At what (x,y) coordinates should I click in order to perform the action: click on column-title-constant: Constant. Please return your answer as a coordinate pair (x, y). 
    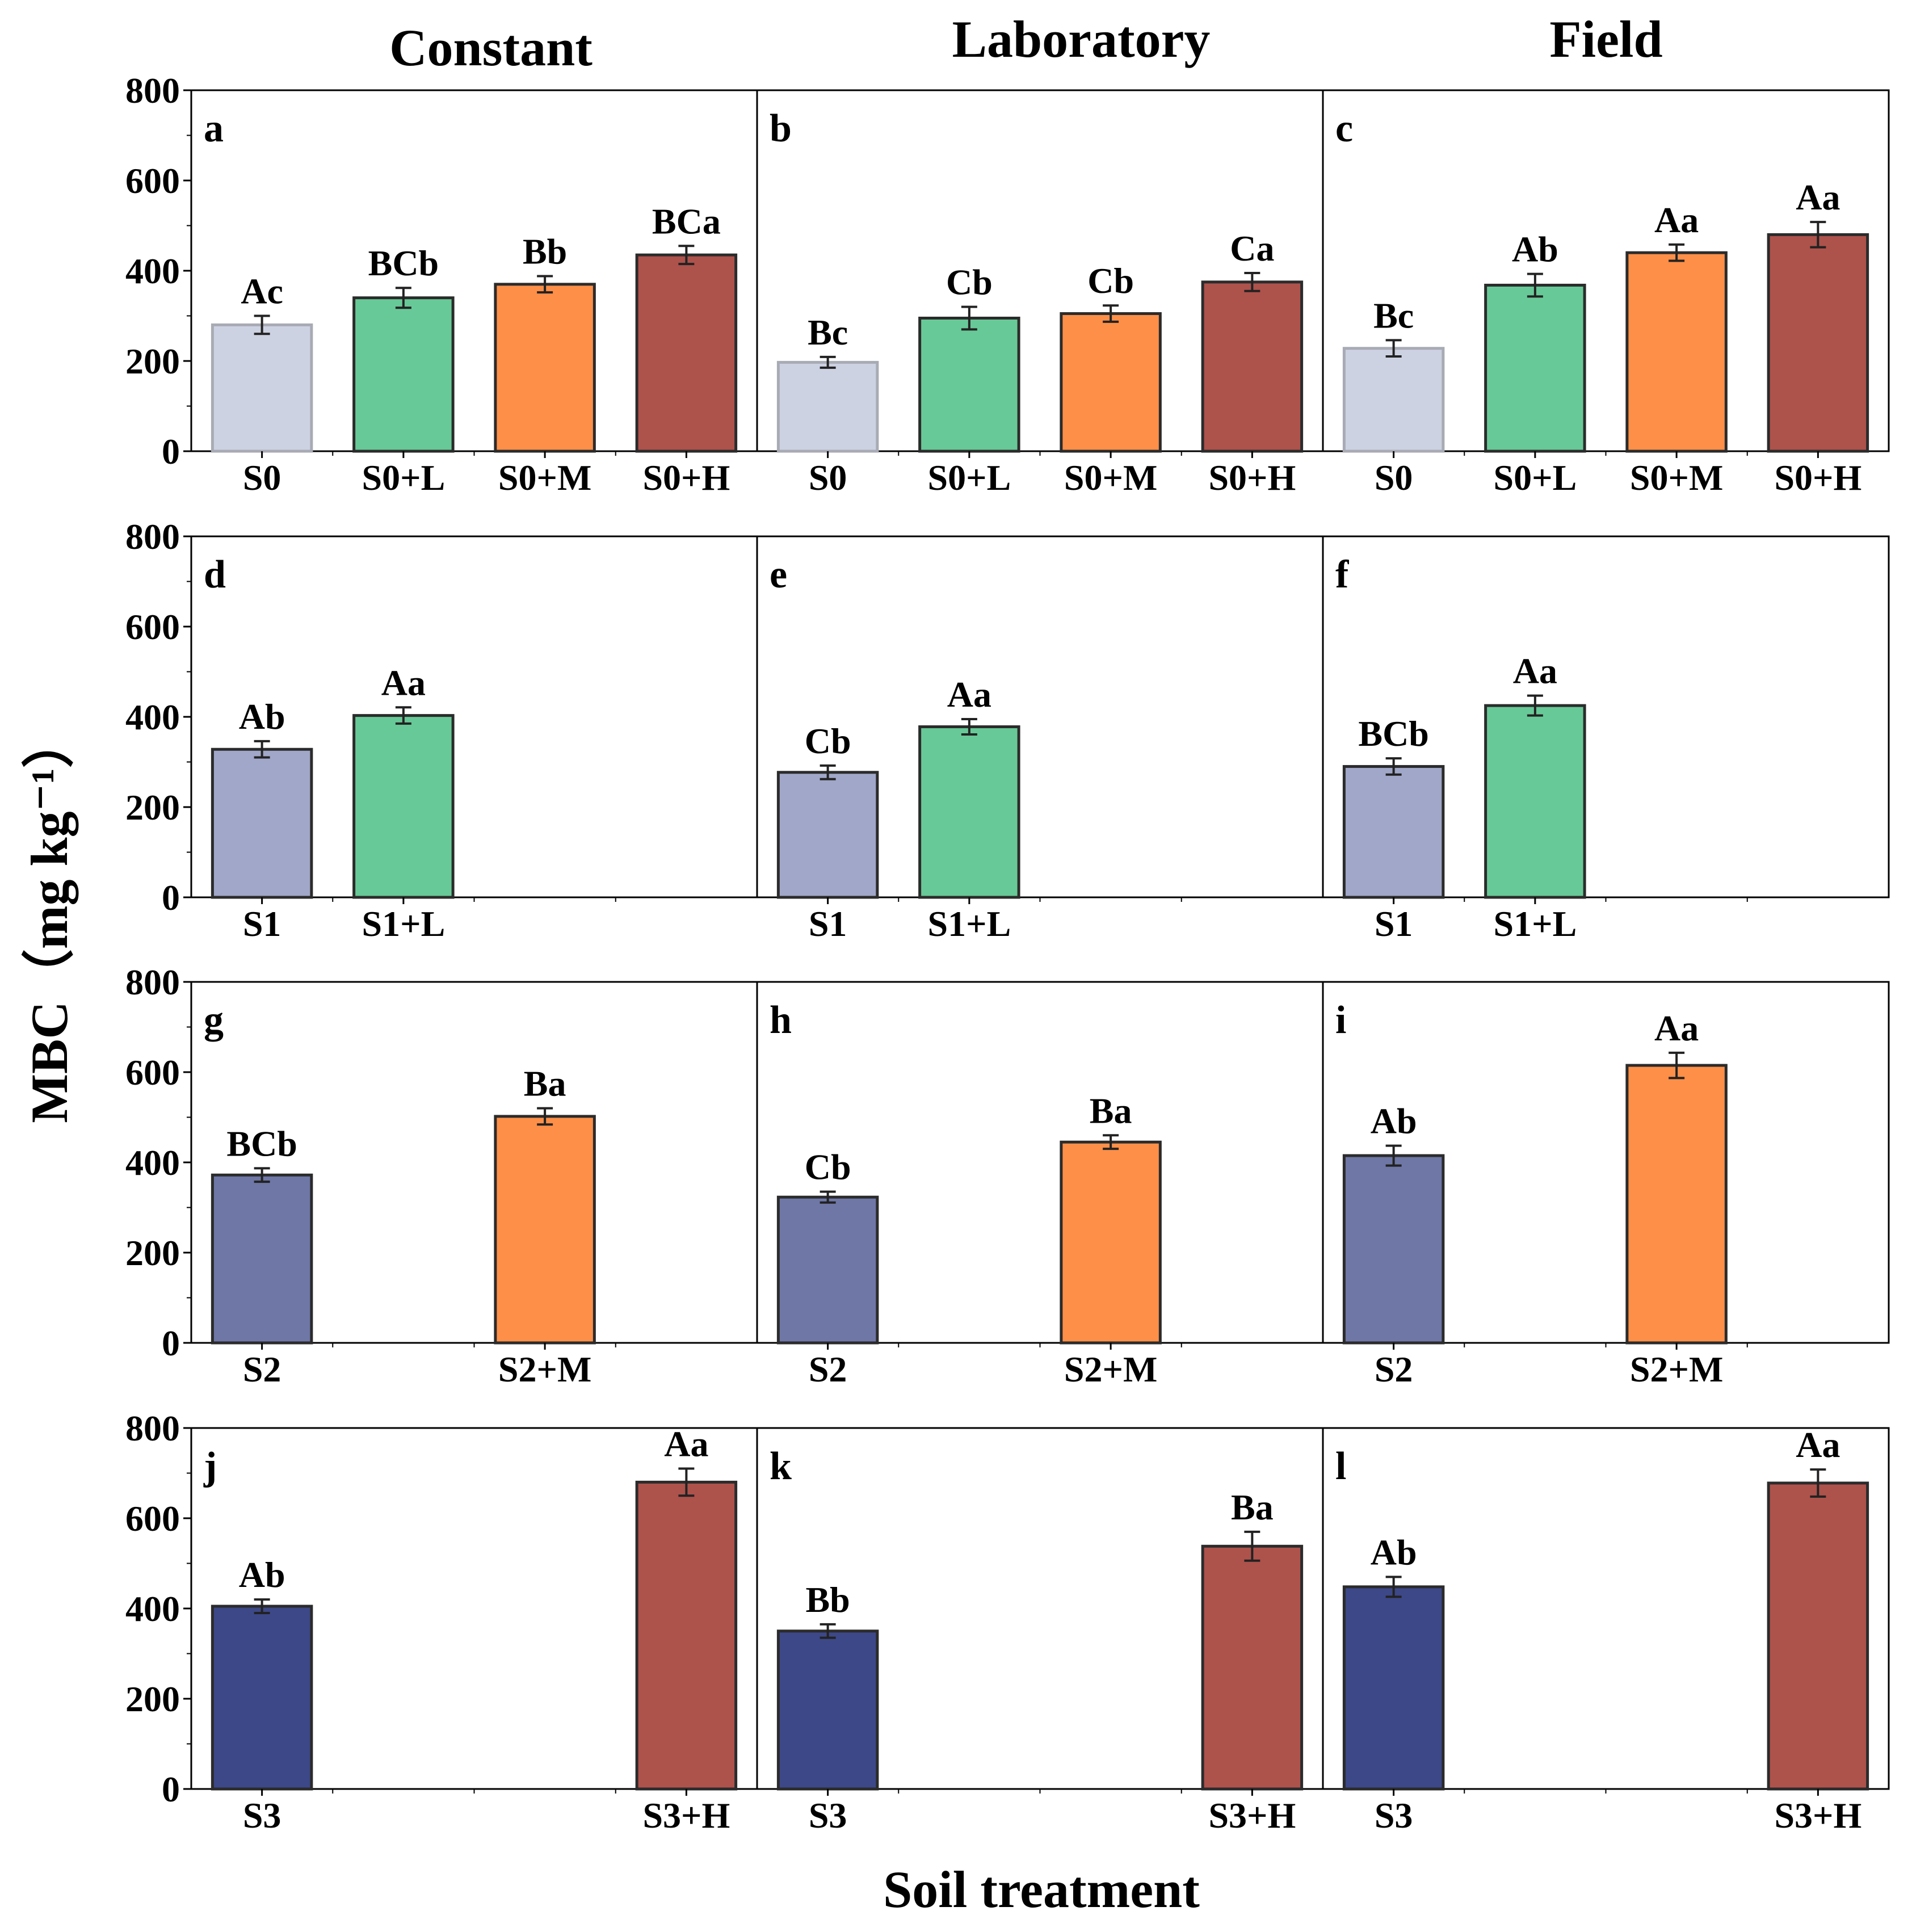
    Looking at the image, I should click on (491, 48).